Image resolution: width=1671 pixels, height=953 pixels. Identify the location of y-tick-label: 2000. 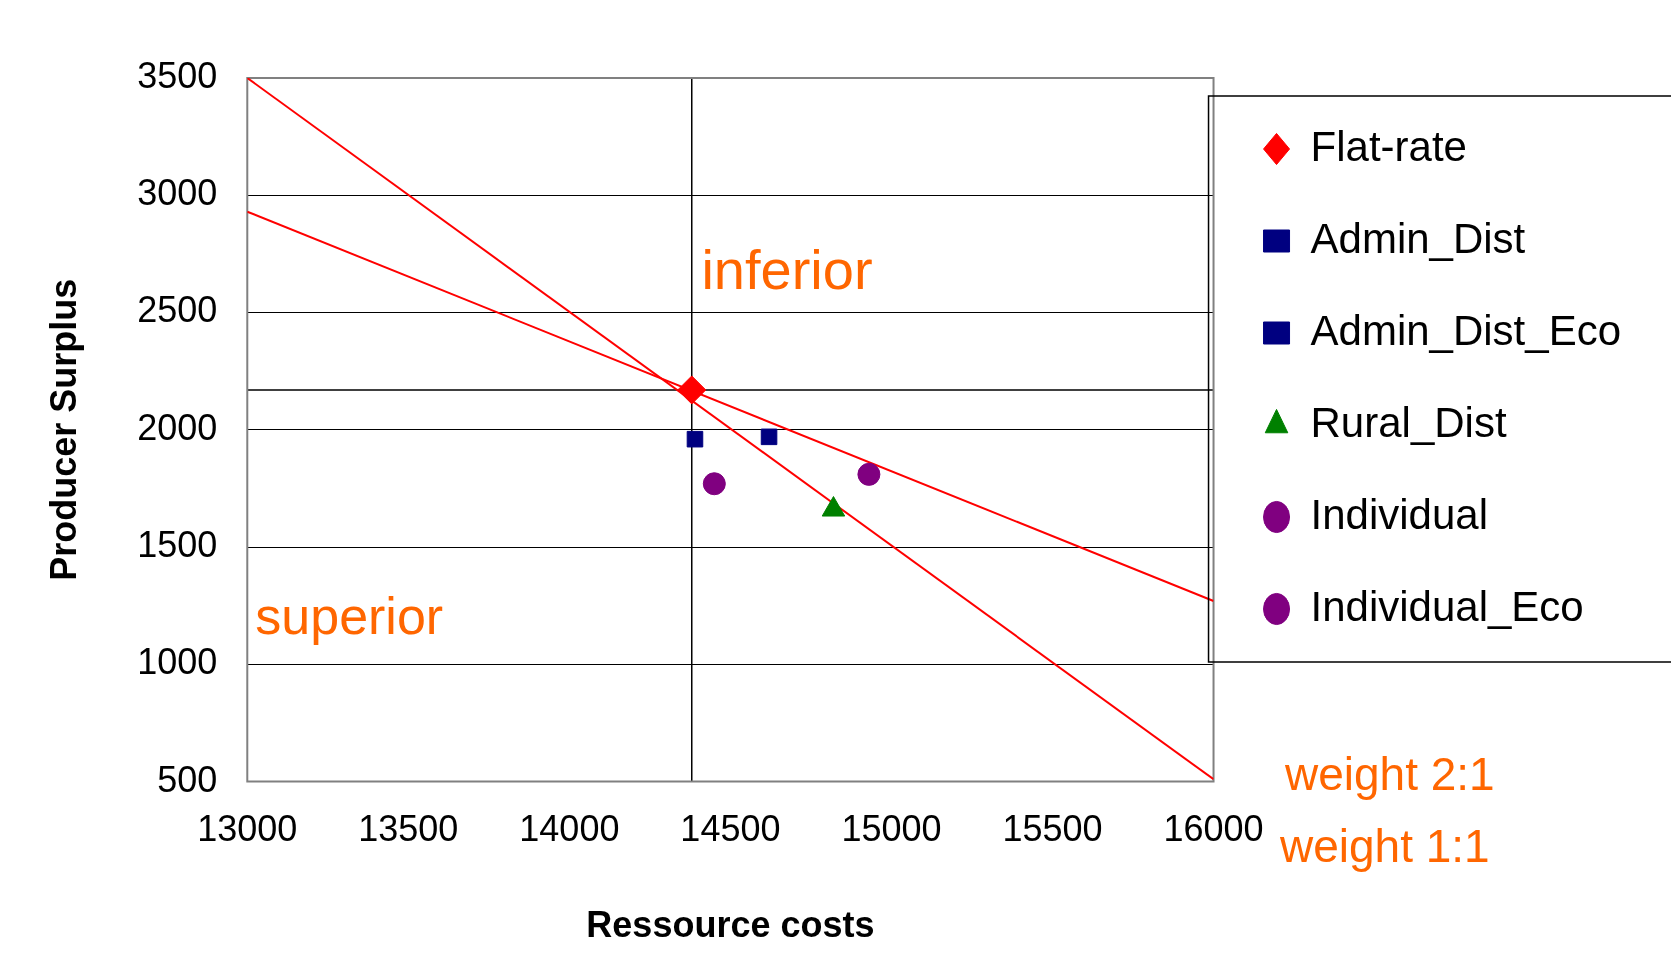
(177, 427).